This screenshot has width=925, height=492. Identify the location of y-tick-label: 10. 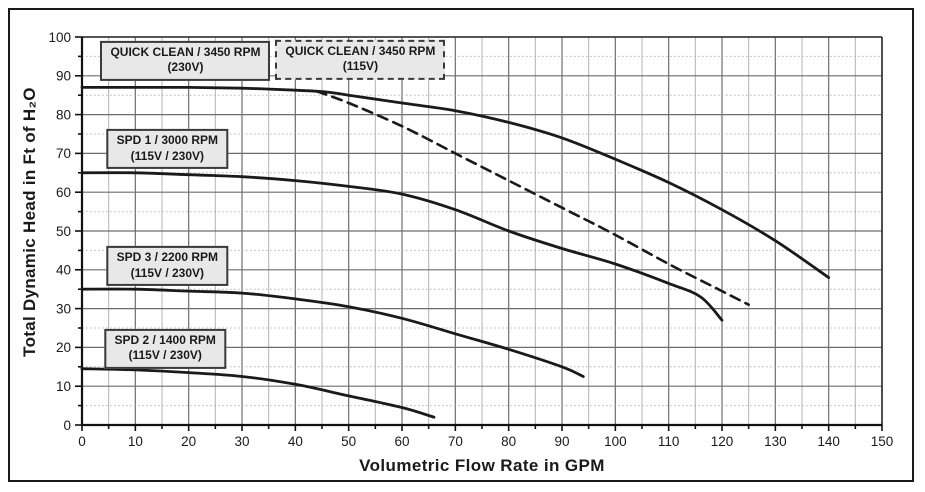
(63, 386).